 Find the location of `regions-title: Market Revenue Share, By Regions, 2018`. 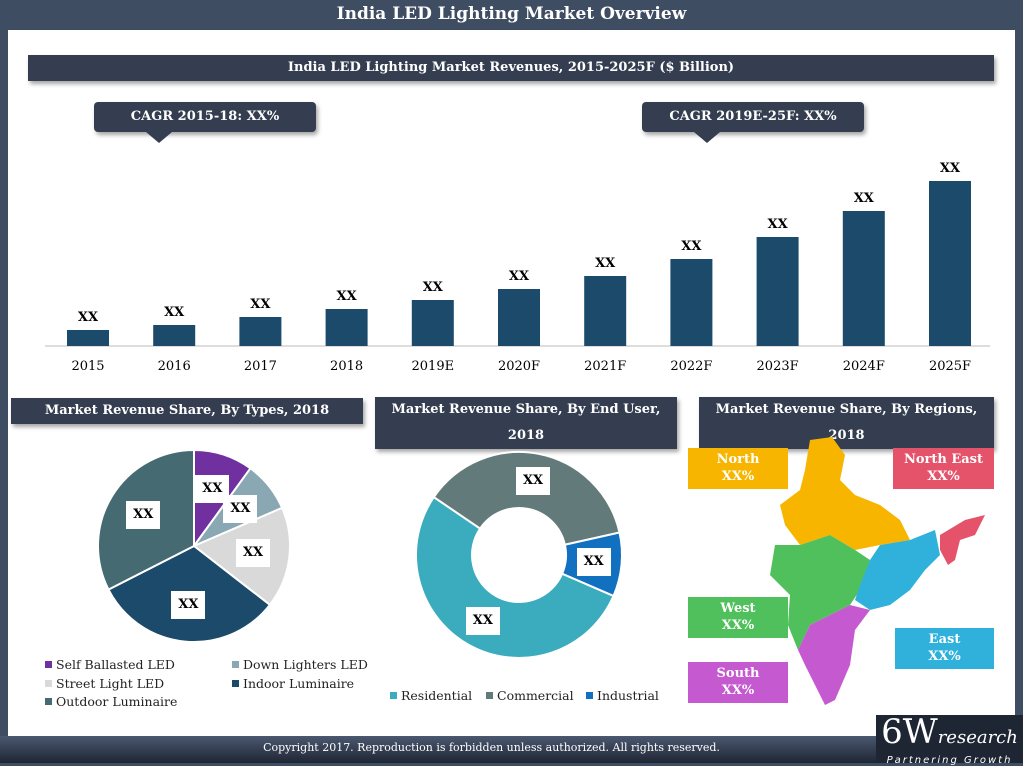

regions-title: Market Revenue Share, By Regions, 2018 is located at coordinates (846, 423).